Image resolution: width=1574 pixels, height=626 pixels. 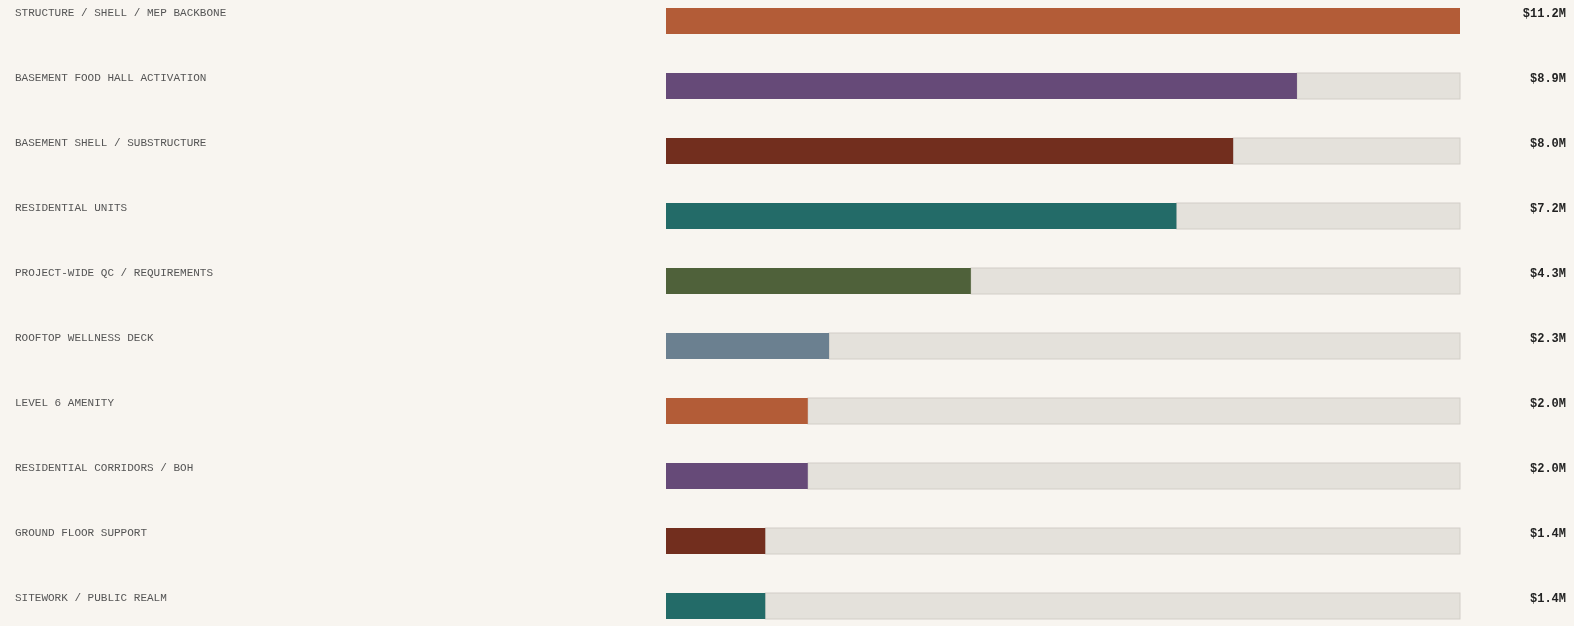 What do you see at coordinates (91, 597) in the screenshot?
I see `y-tick-label: SITEWORK / PUBLIC REALM` at bounding box center [91, 597].